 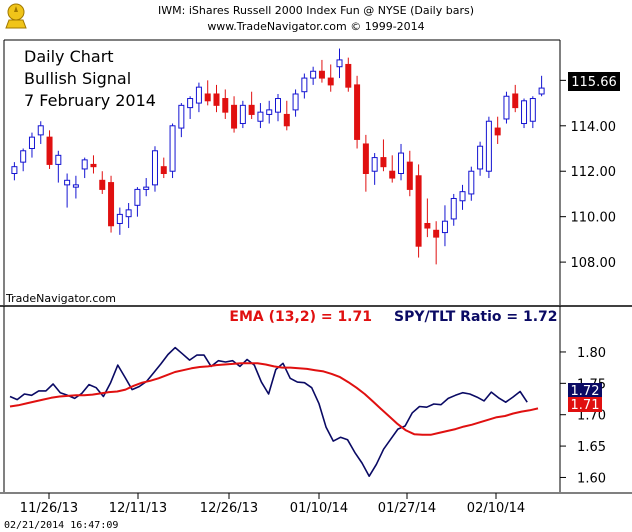 I want to click on price-last-badge: 115.66, so click(x=594, y=81).